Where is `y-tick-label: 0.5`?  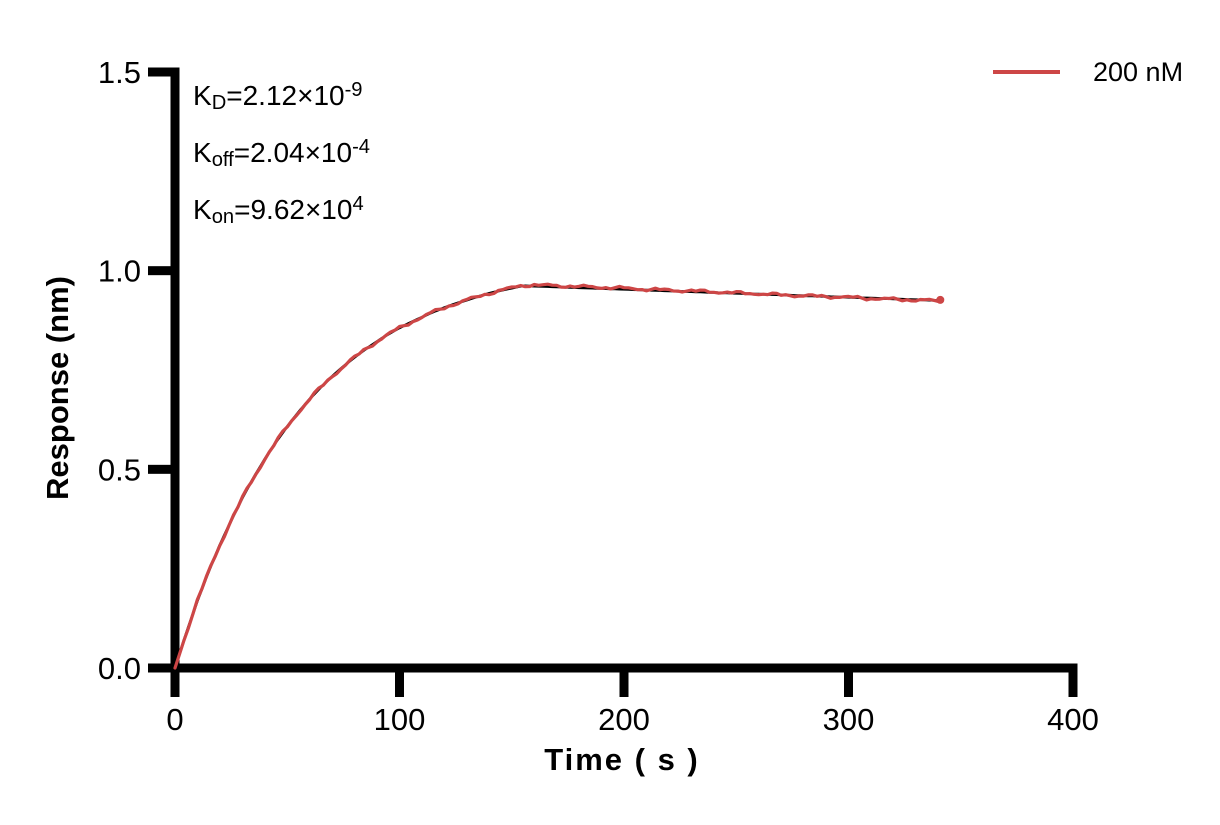 y-tick-label: 0.5 is located at coordinates (119, 469).